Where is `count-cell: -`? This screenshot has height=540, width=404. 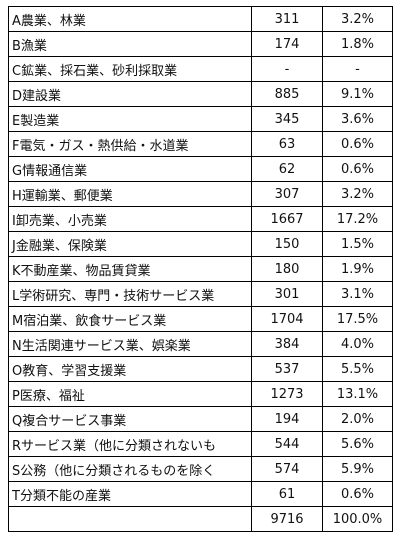
count-cell: - is located at coordinates (287, 69).